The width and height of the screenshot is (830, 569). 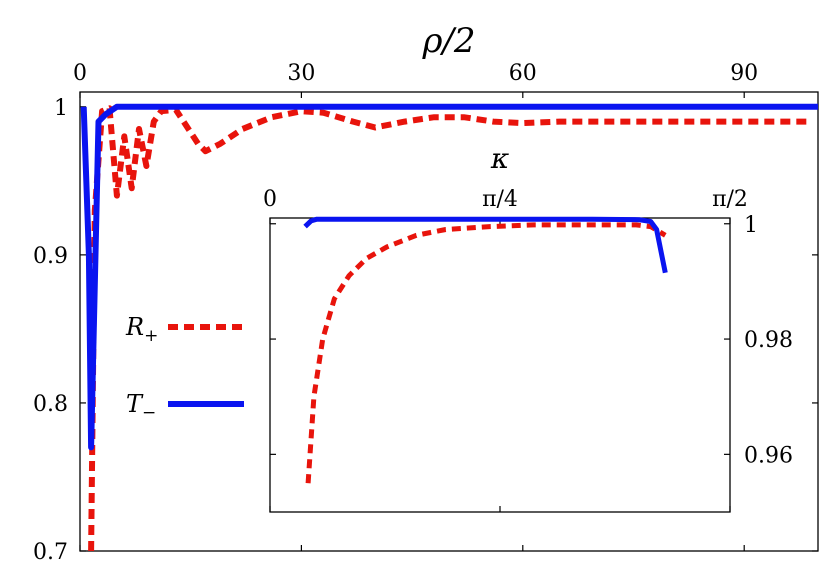 What do you see at coordinates (50, 256) in the screenshot?
I see `y-tick-label: 0.9` at bounding box center [50, 256].